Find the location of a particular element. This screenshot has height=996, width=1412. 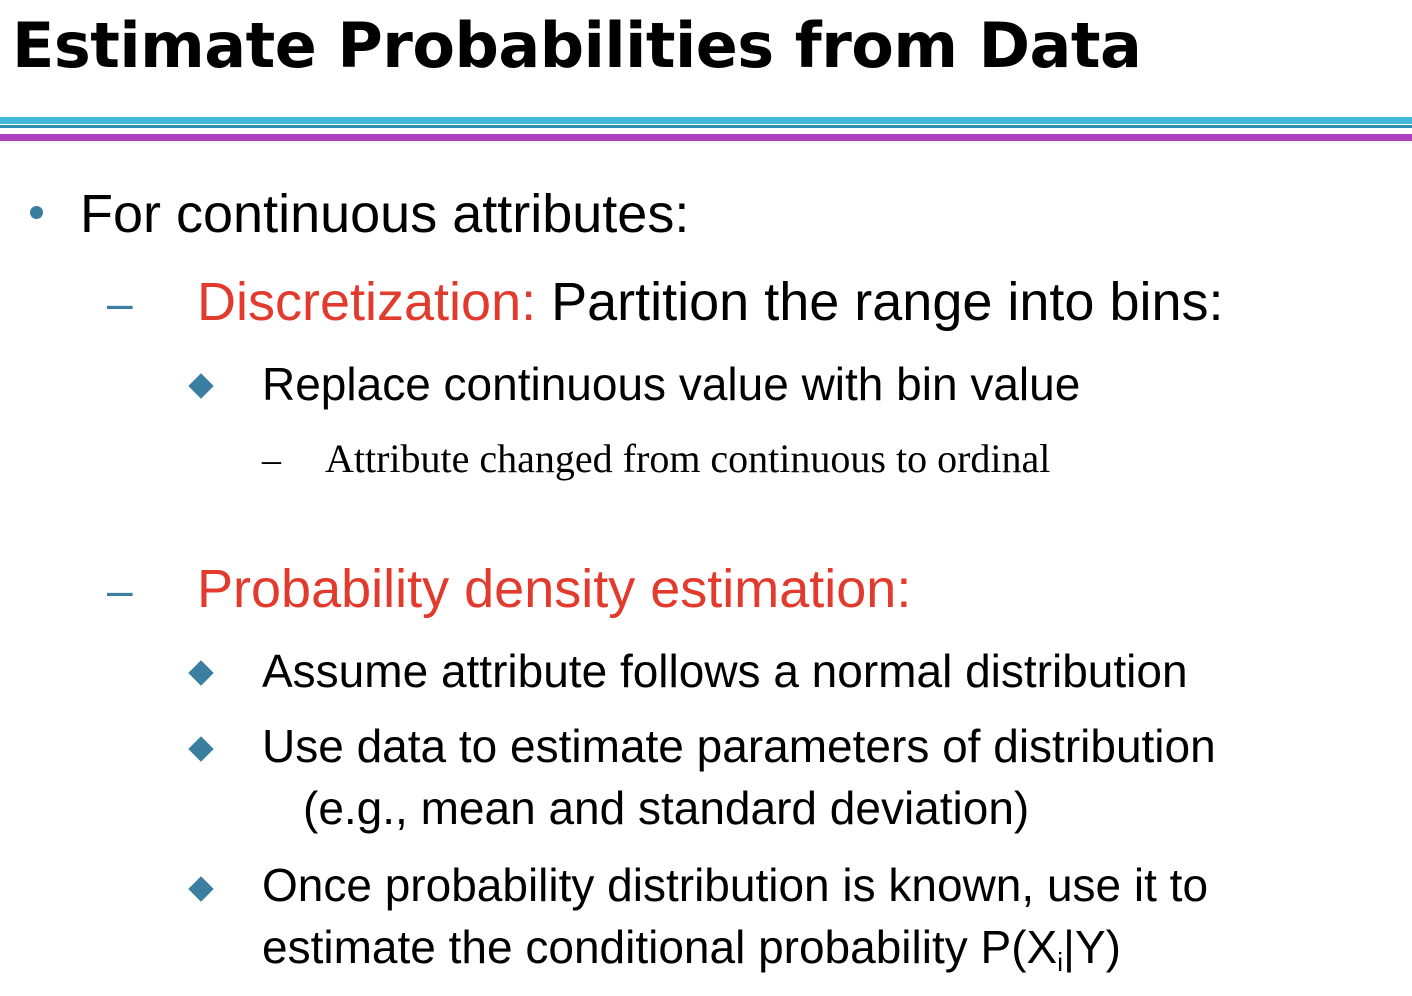

item-replace-continuous: Replace continuous value with bin value is located at coordinates (671, 384).